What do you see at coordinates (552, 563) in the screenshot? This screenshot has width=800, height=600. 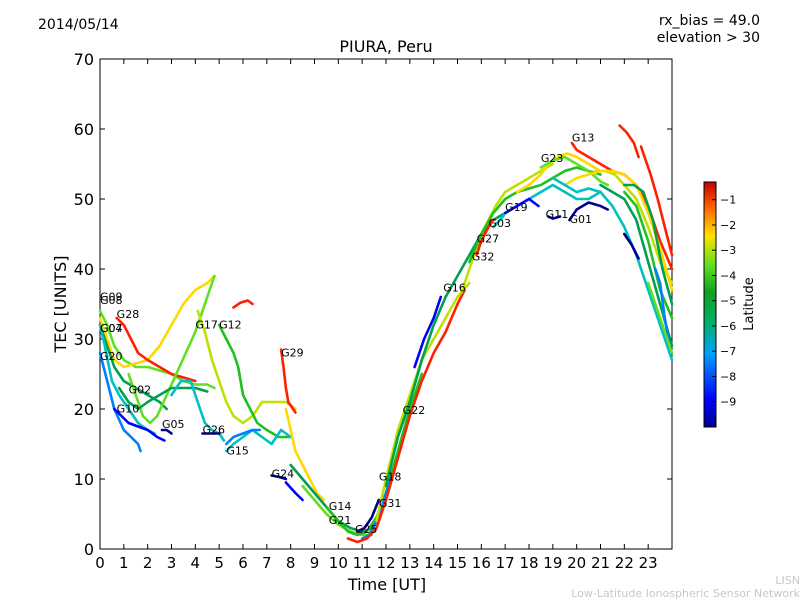 I see `x-tick-label: 19` at bounding box center [552, 563].